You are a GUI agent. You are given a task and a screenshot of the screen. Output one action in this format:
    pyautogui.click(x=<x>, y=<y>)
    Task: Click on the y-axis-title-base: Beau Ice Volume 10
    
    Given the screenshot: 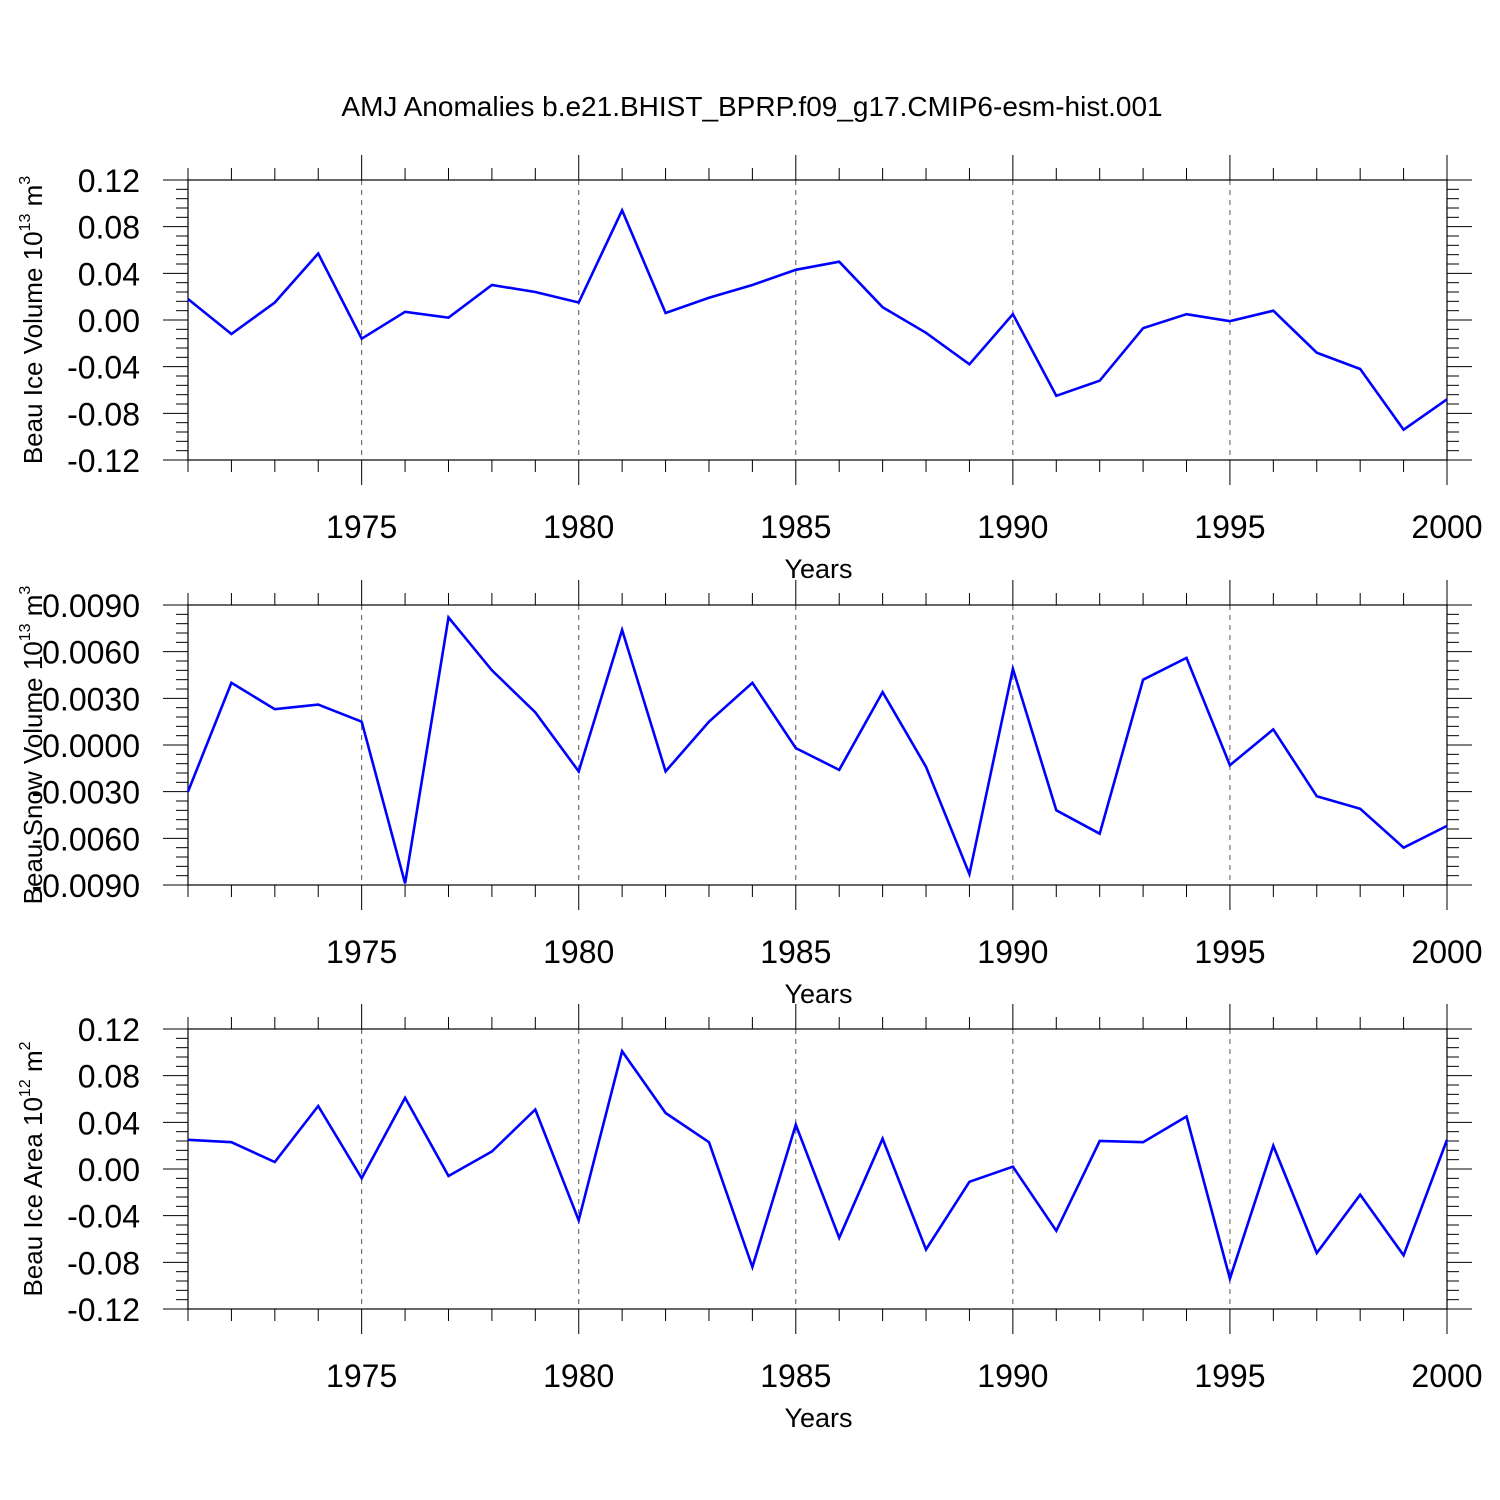 What is the action you would take?
    pyautogui.click(x=33, y=347)
    